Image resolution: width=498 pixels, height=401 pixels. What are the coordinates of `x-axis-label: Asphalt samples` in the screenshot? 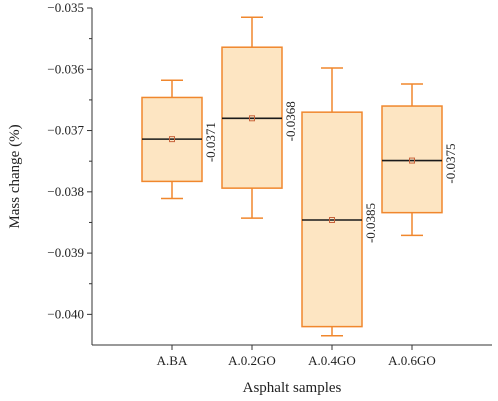 It's located at (292, 388).